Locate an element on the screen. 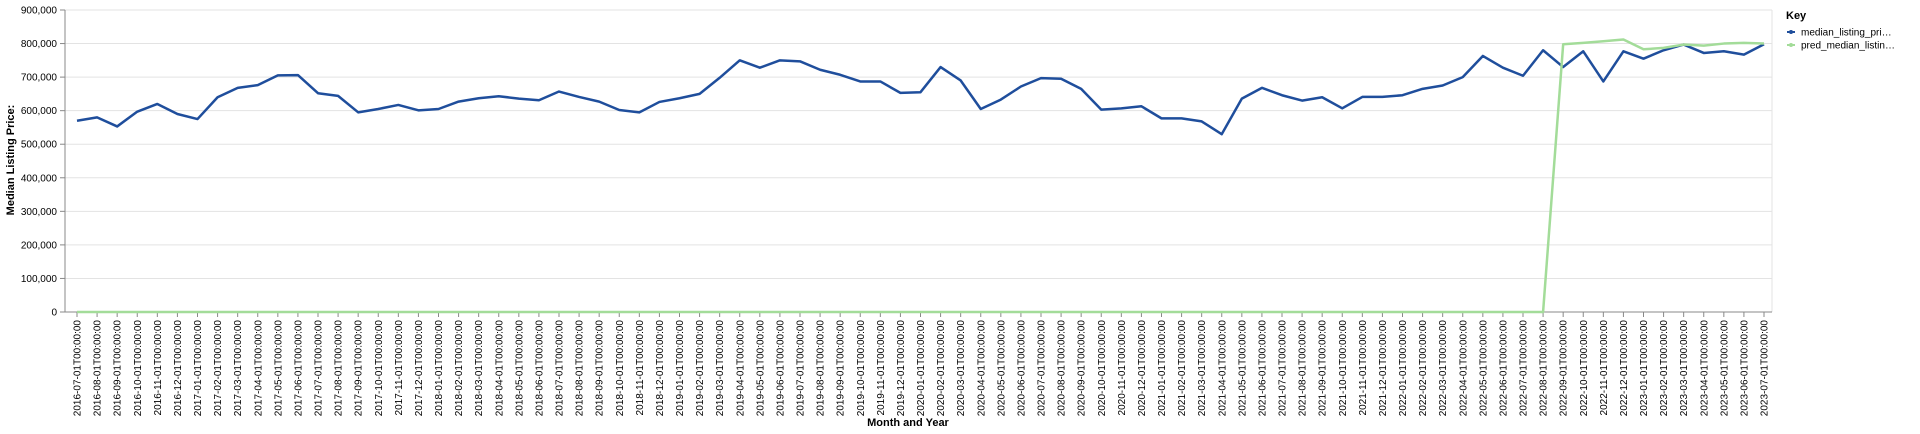 This screenshot has width=1920, height=434. x-tick-label: 2021-09-01T00:00:00 is located at coordinates (1323, 368).